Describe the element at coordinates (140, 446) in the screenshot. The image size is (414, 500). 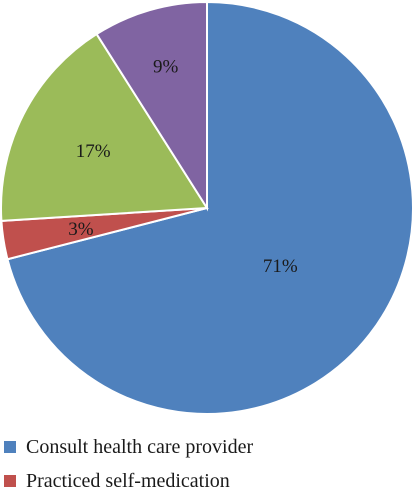
I see `legend-label-consult: Consult health care provider` at that location.